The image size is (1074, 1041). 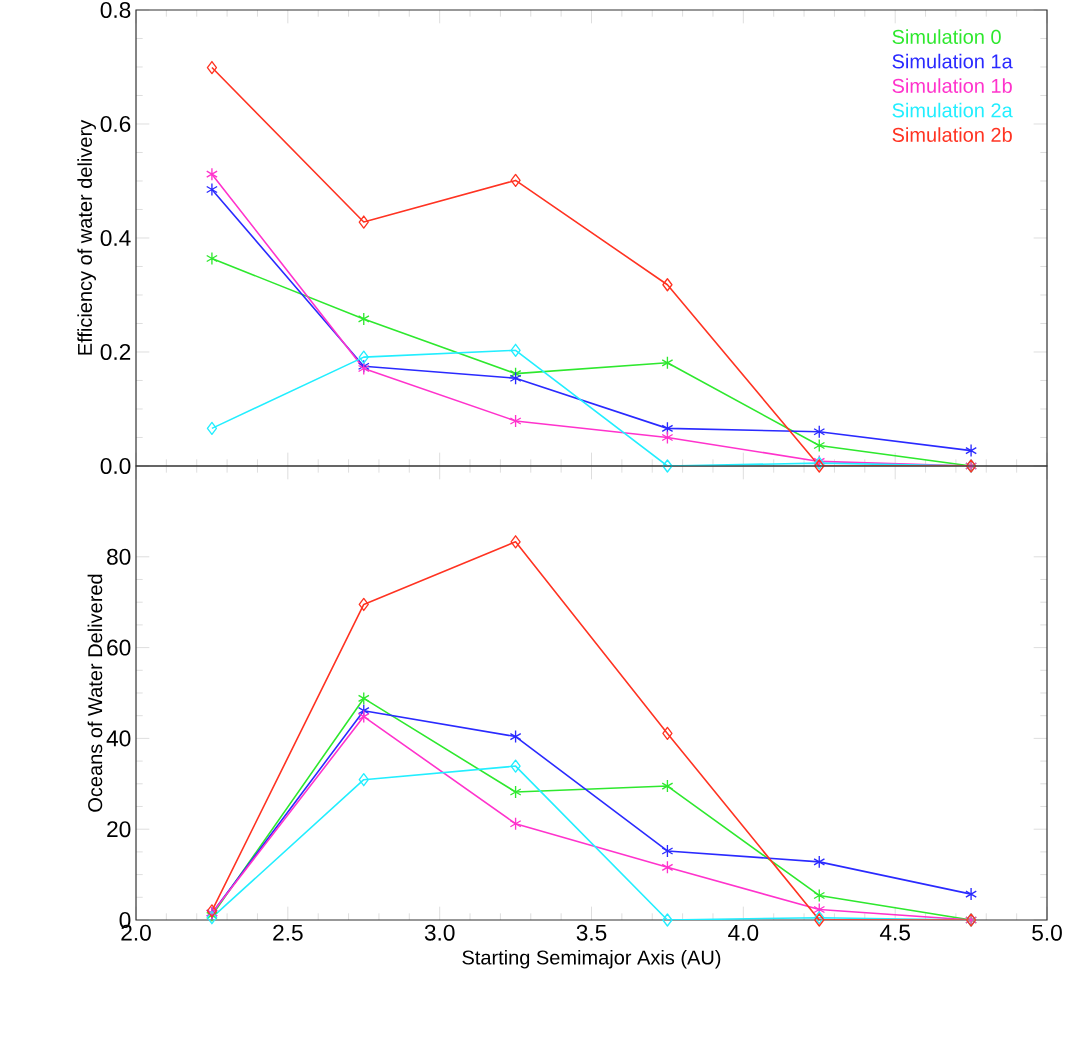 What do you see at coordinates (119, 829) in the screenshot?
I see `y-tick-label: 20` at bounding box center [119, 829].